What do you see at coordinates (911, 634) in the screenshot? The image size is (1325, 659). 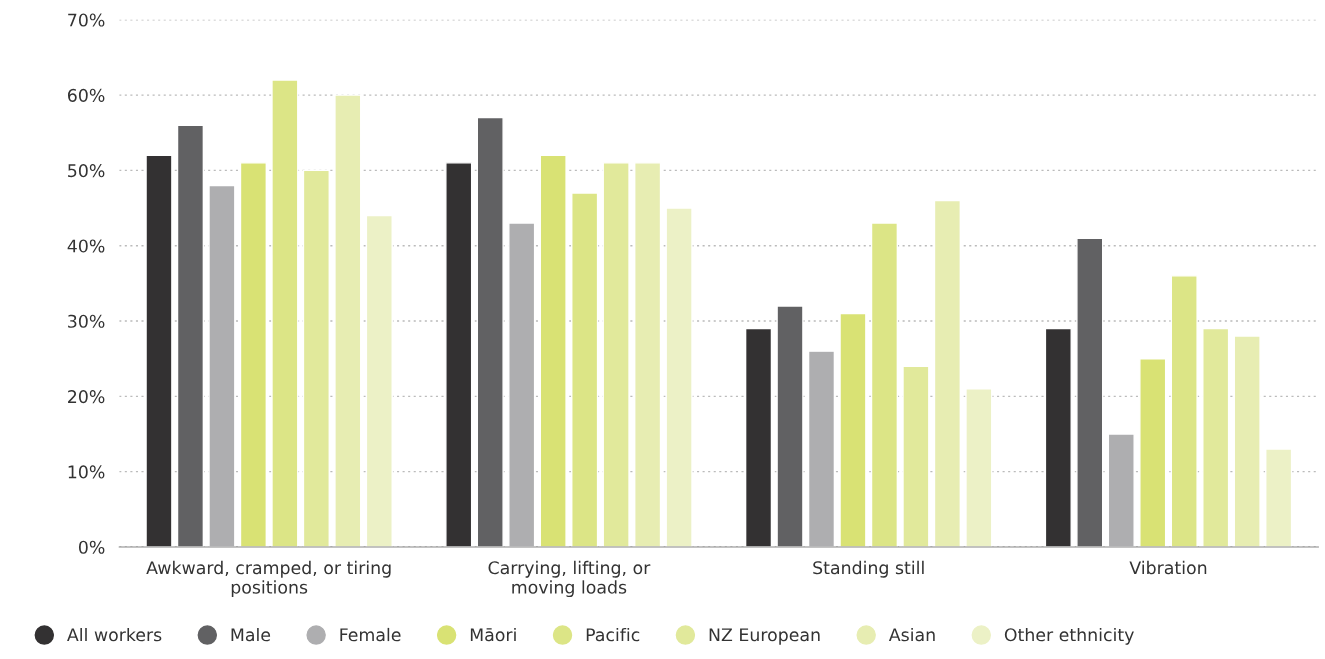 I see `legend-label: Asian` at bounding box center [911, 634].